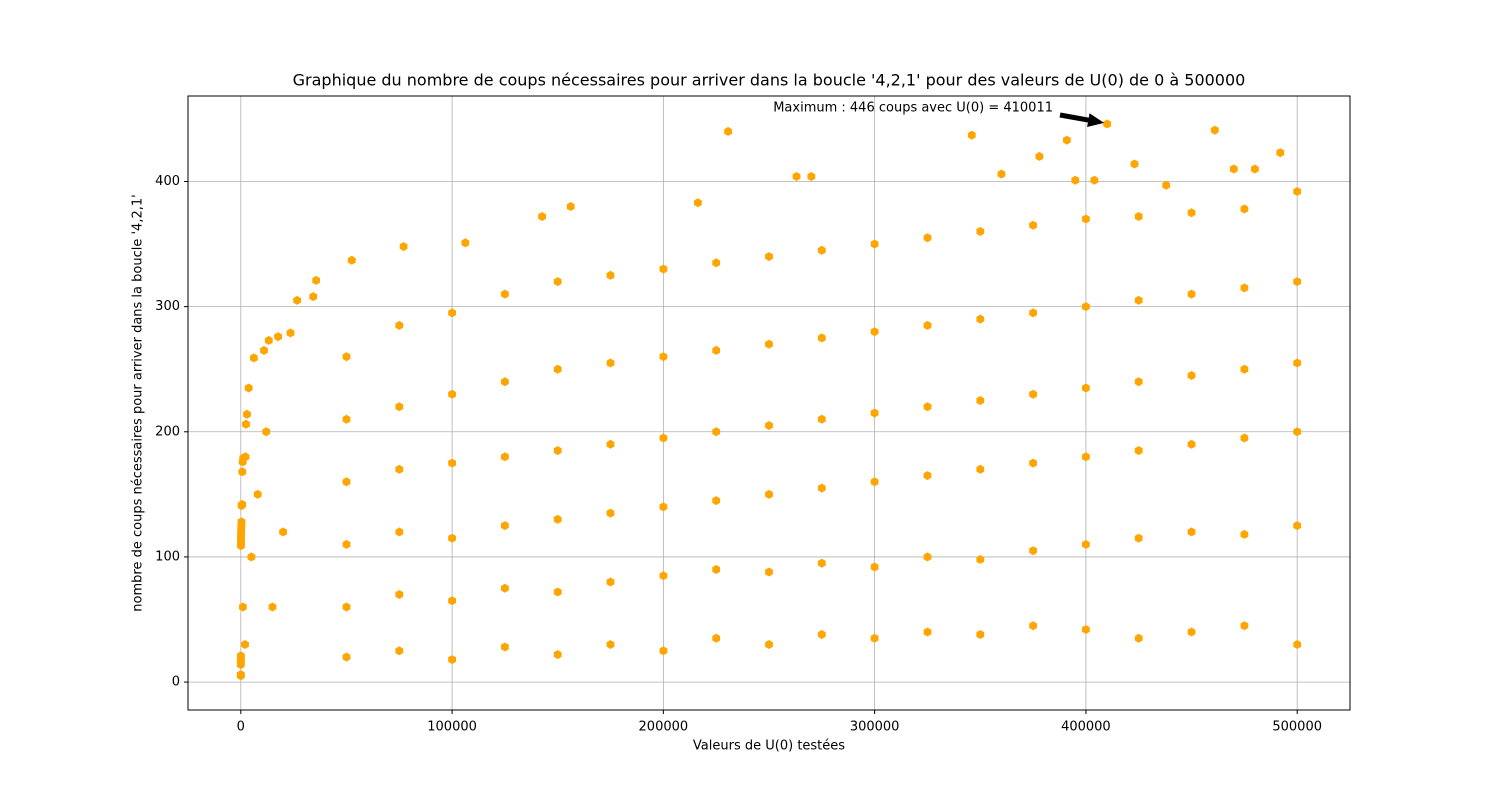 This screenshot has width=1500, height=802. What do you see at coordinates (167, 556) in the screenshot?
I see `y-tick-label: 100` at bounding box center [167, 556].